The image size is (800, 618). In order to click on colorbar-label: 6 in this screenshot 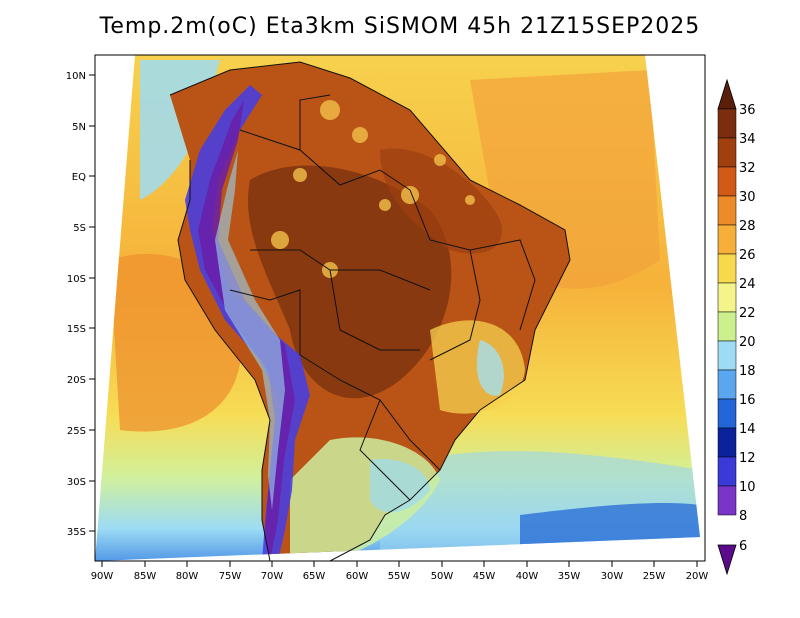, I will do `click(743, 546)`.